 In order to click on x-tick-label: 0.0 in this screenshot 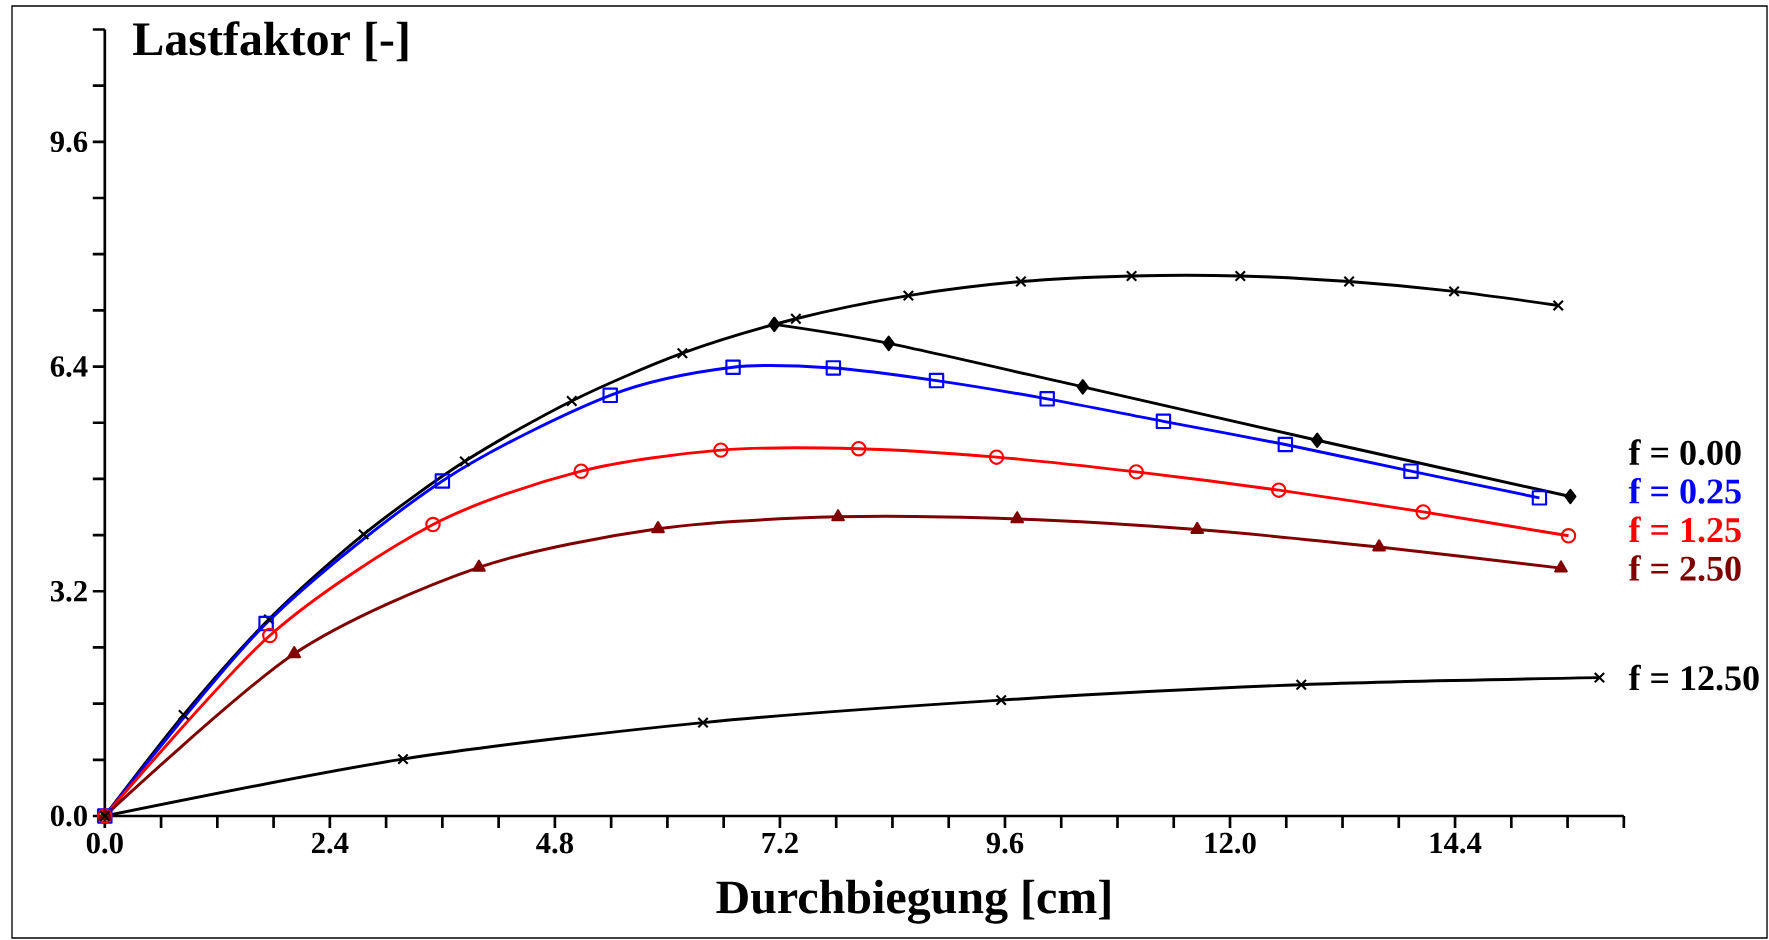, I will do `click(104, 843)`.